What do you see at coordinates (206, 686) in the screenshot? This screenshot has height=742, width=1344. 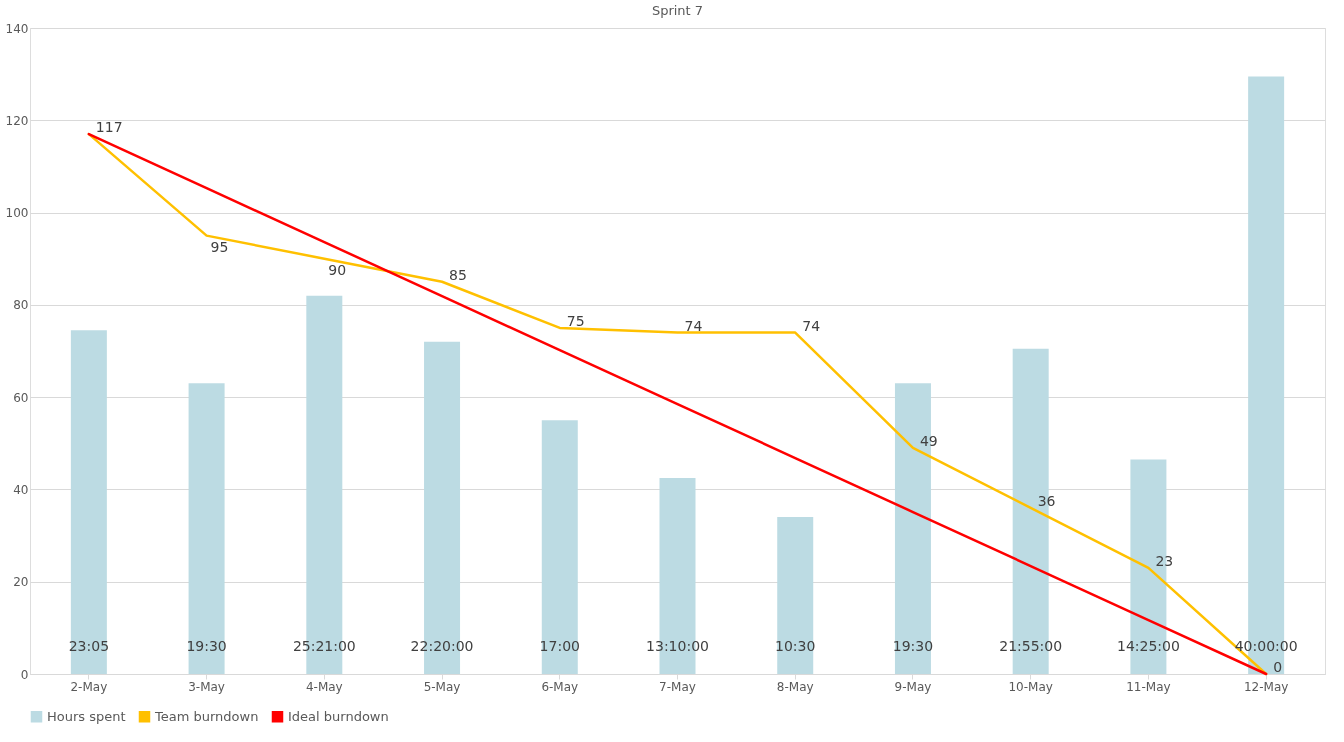 I see `x-tick-label: 3-May` at bounding box center [206, 686].